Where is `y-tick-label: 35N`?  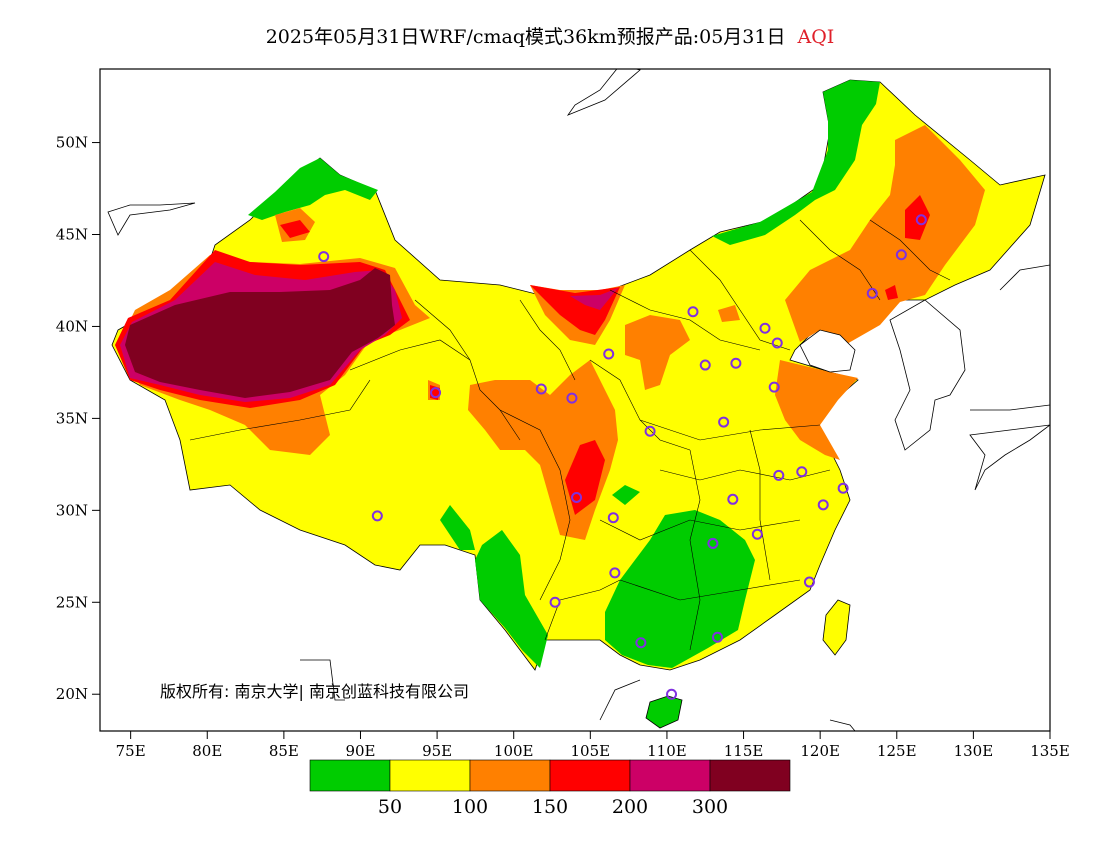
y-tick-label: 35N is located at coordinates (72, 418).